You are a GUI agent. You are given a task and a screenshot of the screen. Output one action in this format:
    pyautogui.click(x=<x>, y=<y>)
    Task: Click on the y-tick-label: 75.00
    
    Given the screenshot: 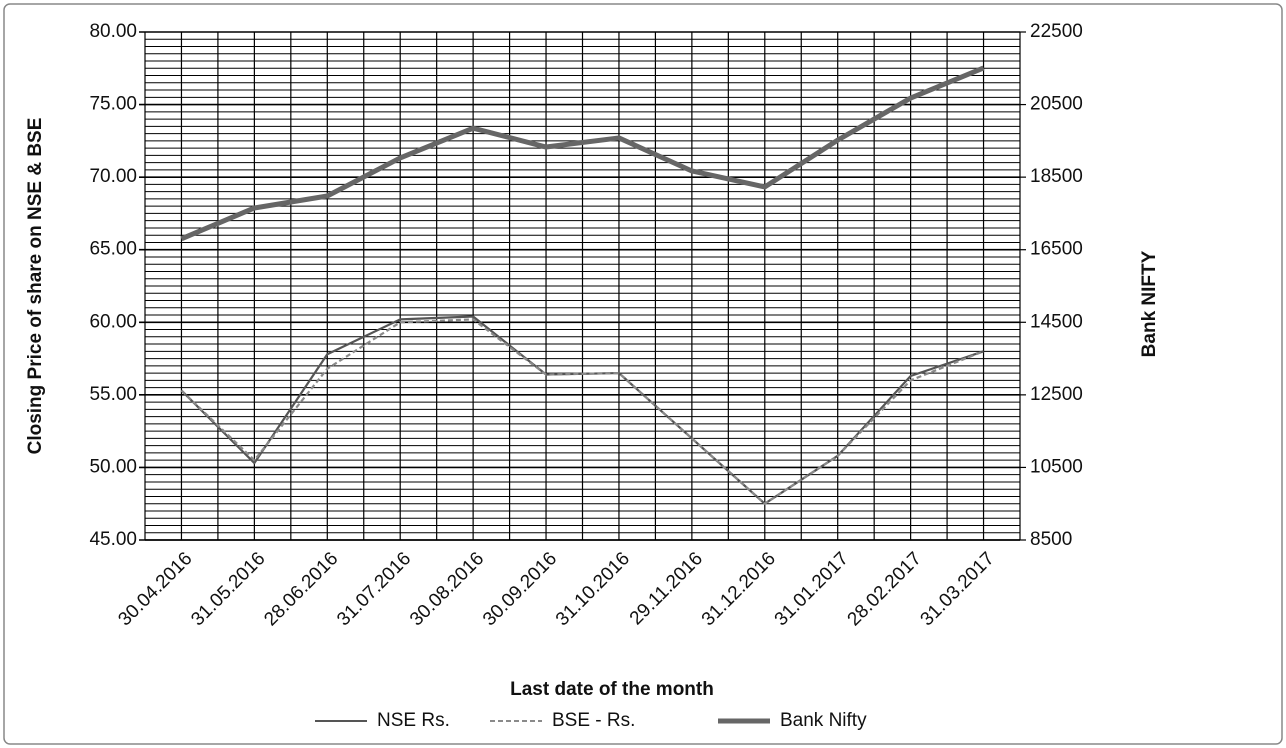 What is the action you would take?
    pyautogui.click(x=113, y=104)
    